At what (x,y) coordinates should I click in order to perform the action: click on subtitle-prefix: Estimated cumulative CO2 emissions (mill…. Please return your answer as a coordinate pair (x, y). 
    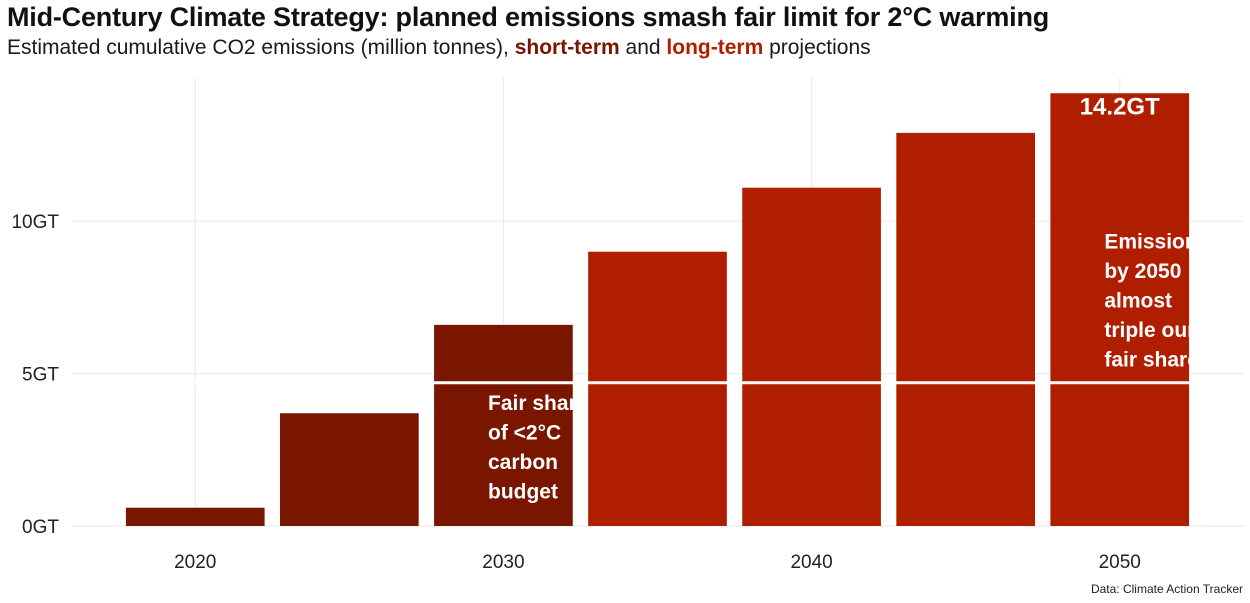
    Looking at the image, I should click on (261, 47).